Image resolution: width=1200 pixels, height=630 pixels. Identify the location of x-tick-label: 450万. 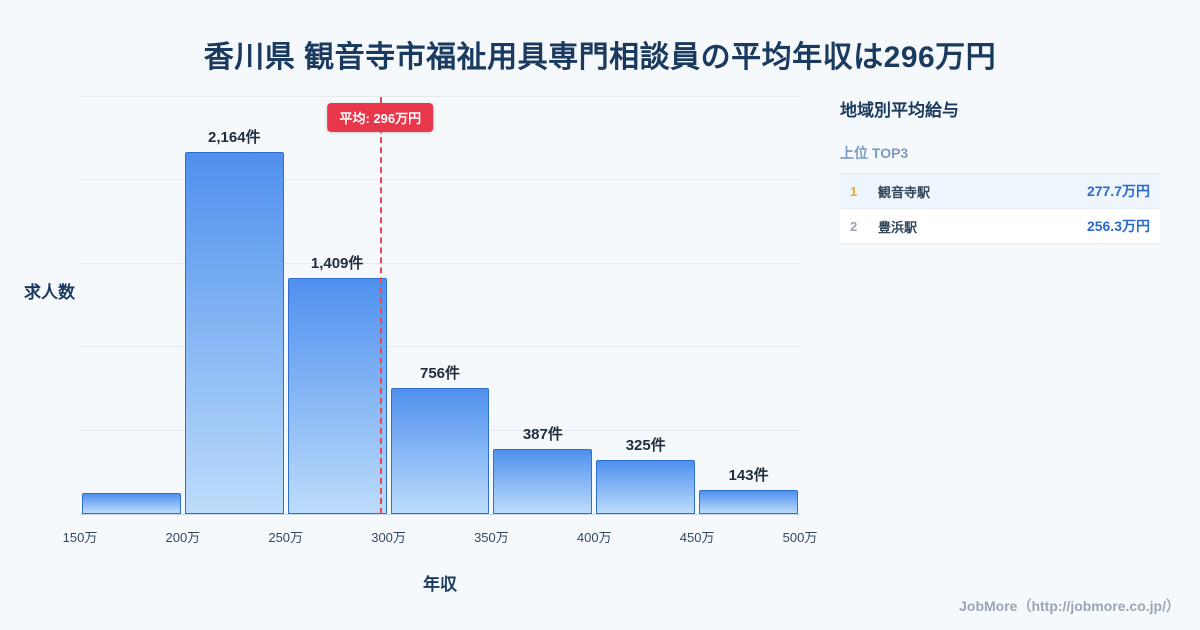
(697, 537).